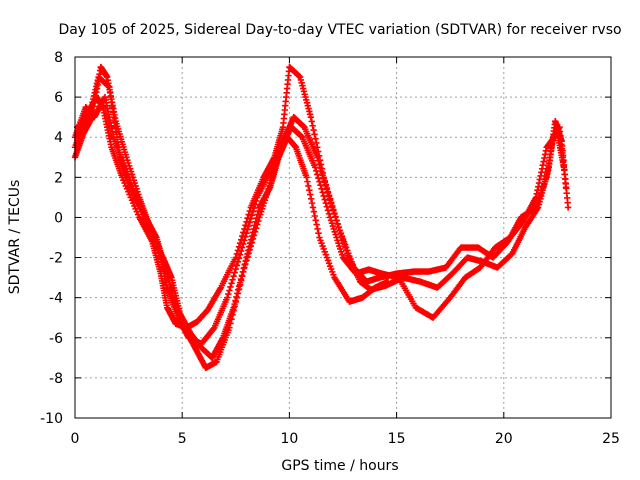 The width and height of the screenshot is (640, 480). I want to click on y-tick-label: -4, so click(56, 299).